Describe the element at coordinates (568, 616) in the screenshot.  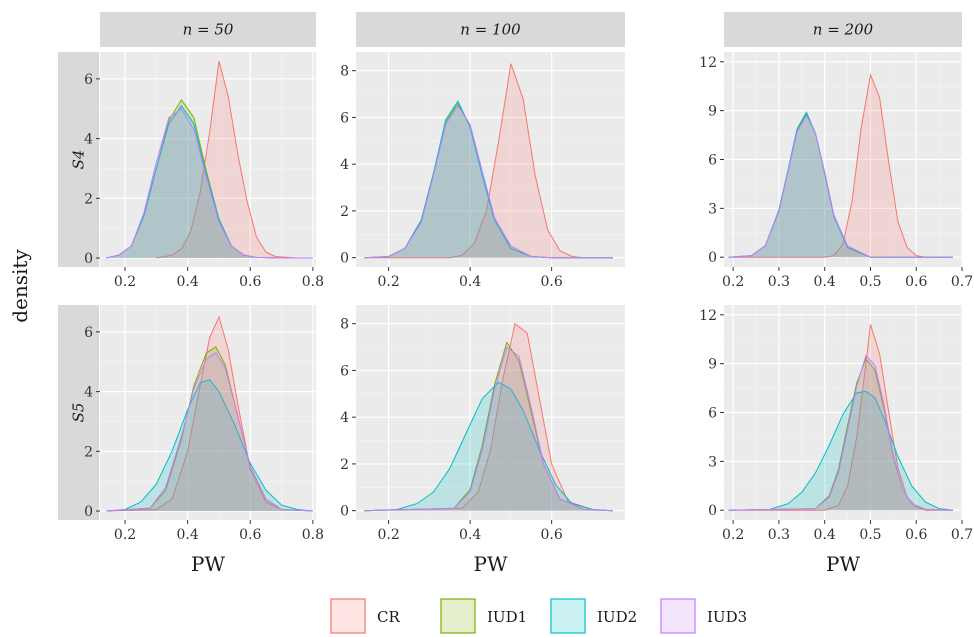
I see `legend-key-iud2` at that location.